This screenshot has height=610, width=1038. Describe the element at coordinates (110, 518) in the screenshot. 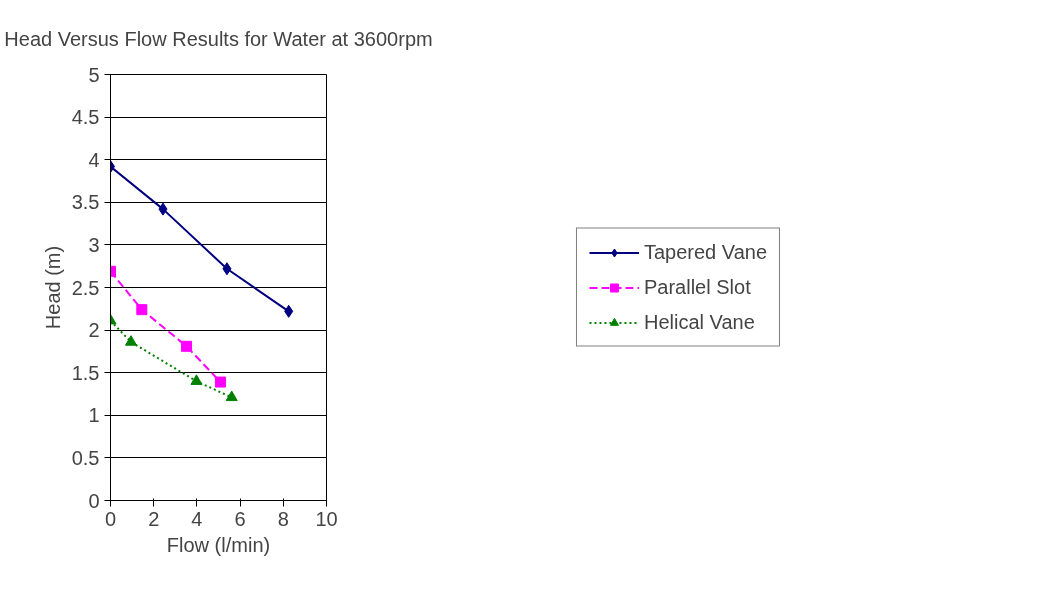

I see `x-tick-label: 0` at that location.